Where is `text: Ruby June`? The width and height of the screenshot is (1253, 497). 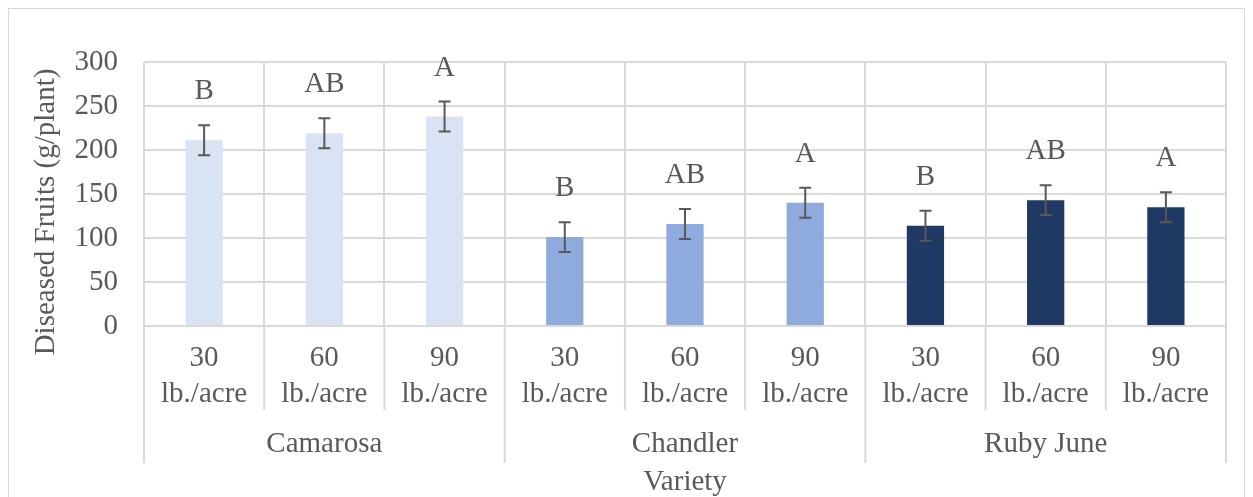 text: Ruby June is located at coordinates (1046, 441).